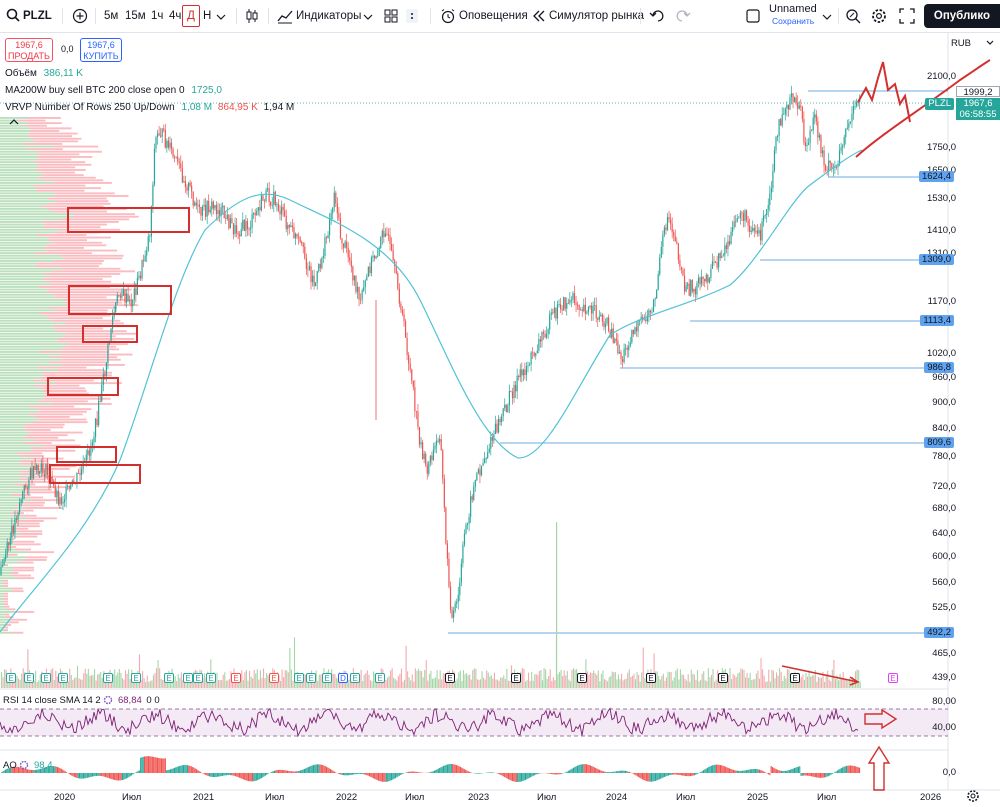 The width and height of the screenshot is (1000, 807). What do you see at coordinates (80, 16) in the screenshot?
I see `compare-add-icon` at bounding box center [80, 16].